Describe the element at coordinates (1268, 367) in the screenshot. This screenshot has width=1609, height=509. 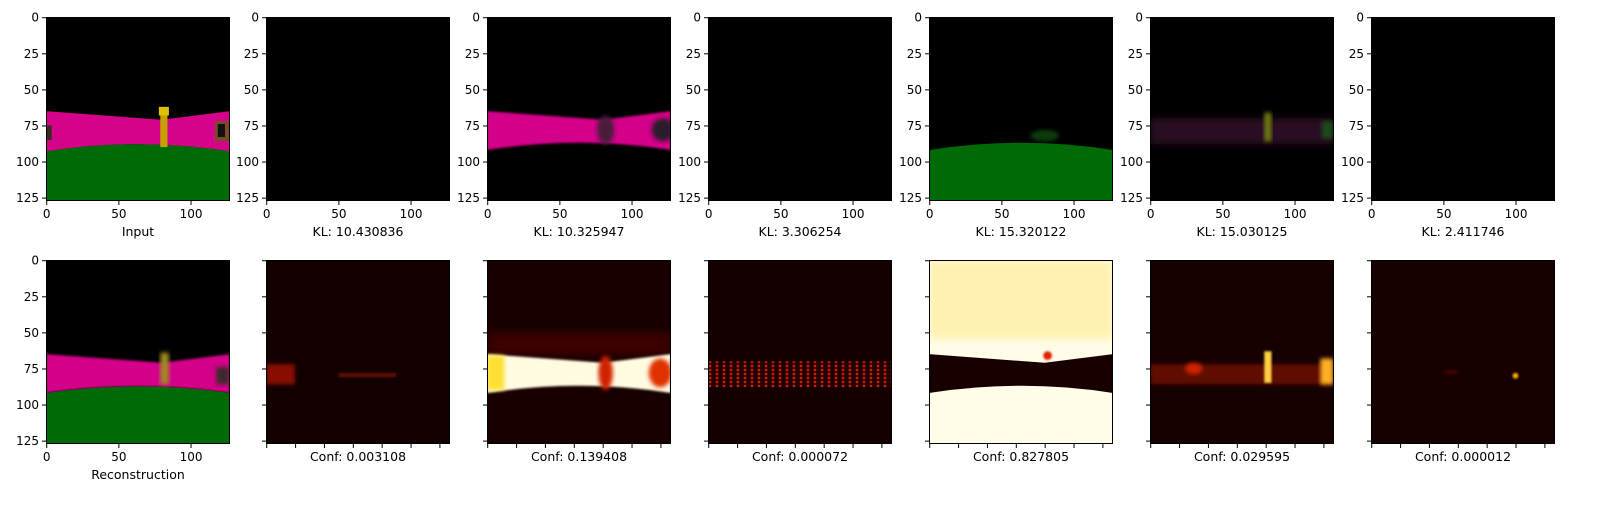
I see `mask-hot-pillar` at that location.